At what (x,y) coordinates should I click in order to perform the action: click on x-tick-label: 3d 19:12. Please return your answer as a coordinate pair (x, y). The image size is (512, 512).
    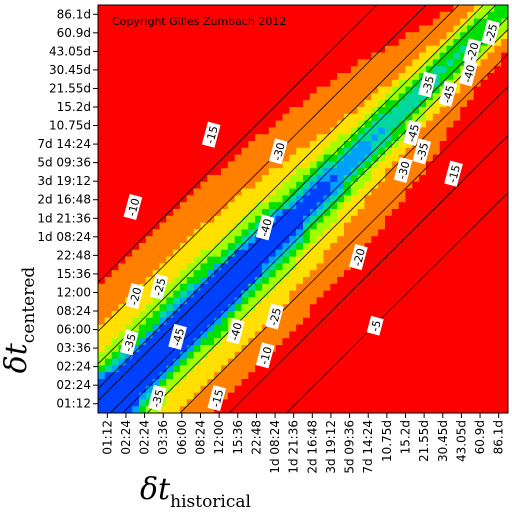
    Looking at the image, I should click on (331, 447).